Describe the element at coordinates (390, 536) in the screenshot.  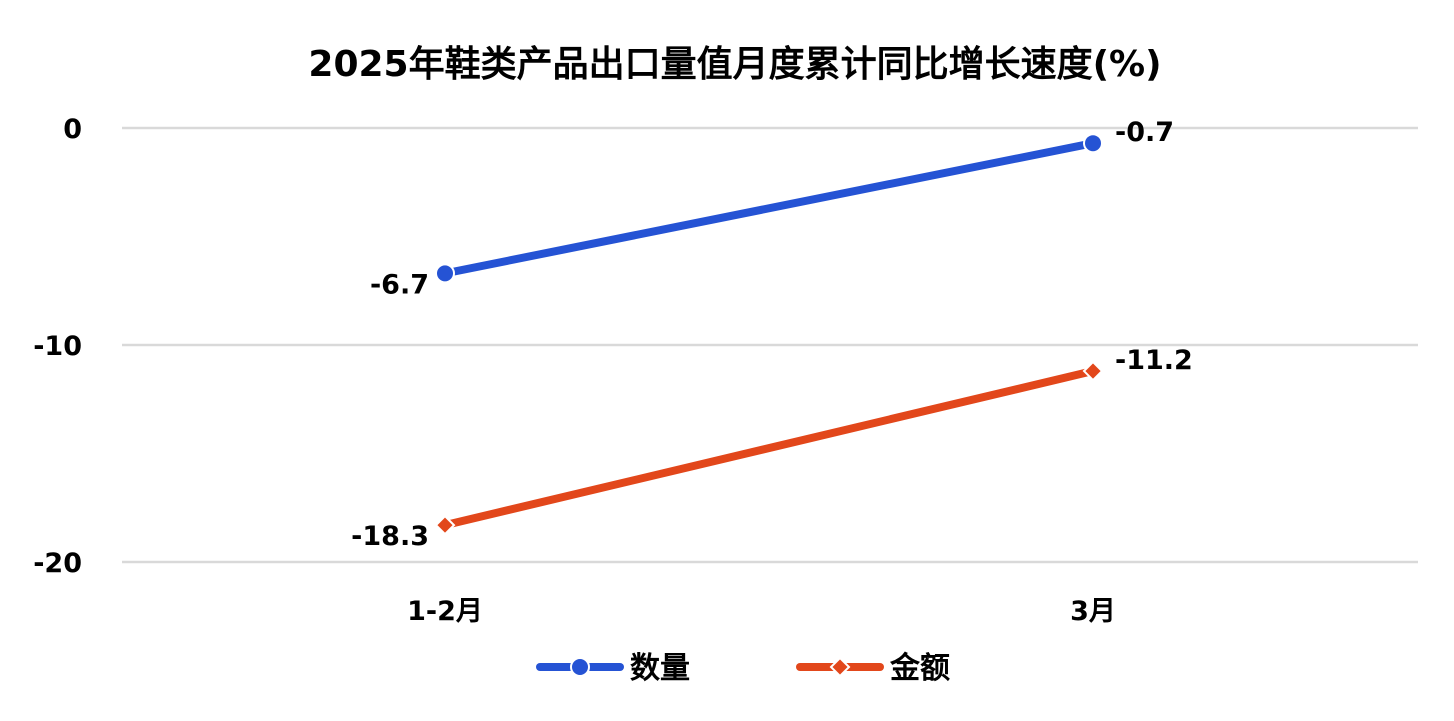
I see `data-label: -18.3` at that location.